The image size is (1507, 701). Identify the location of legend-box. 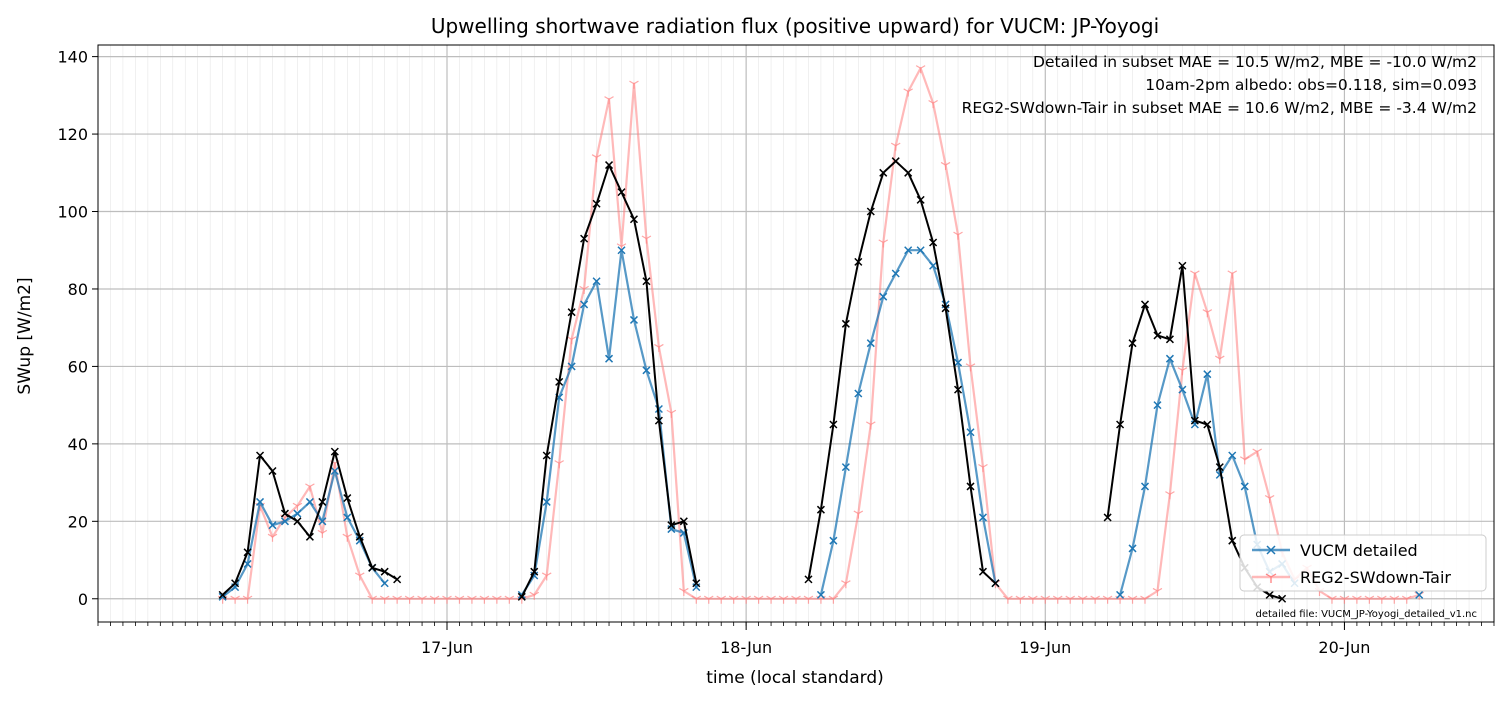
(1363, 563).